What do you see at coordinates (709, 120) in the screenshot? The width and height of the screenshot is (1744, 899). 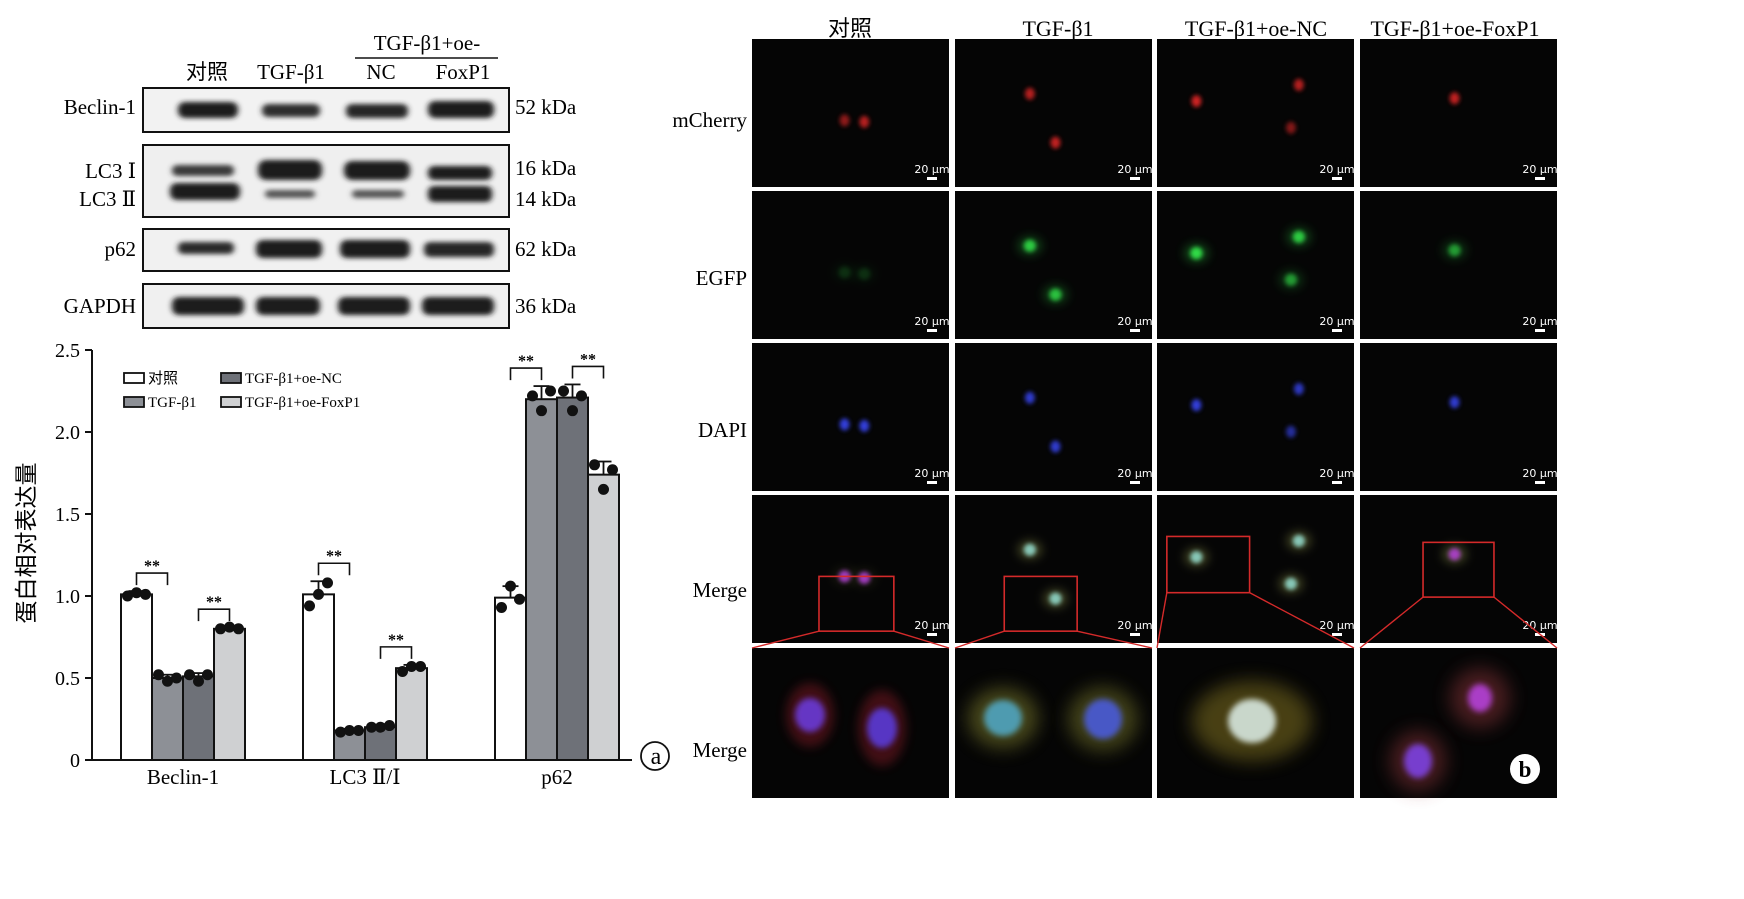 I see `row-label-mcherry: mCherry` at bounding box center [709, 120].